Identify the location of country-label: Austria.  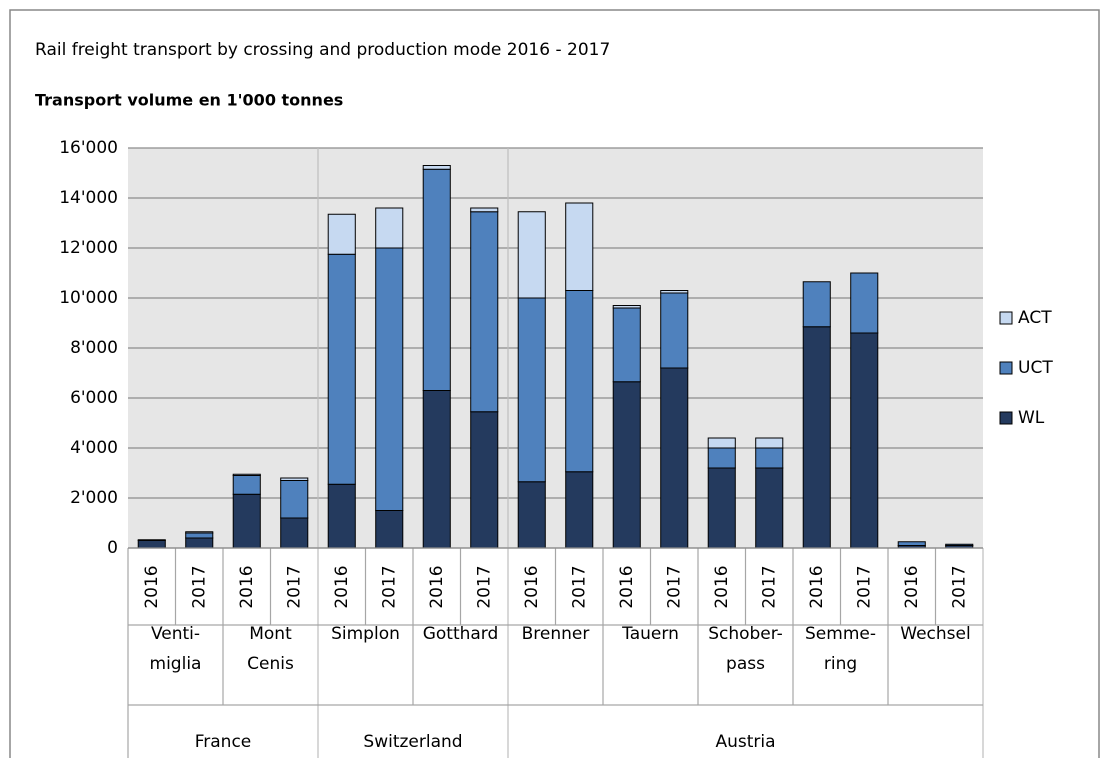
(745, 742).